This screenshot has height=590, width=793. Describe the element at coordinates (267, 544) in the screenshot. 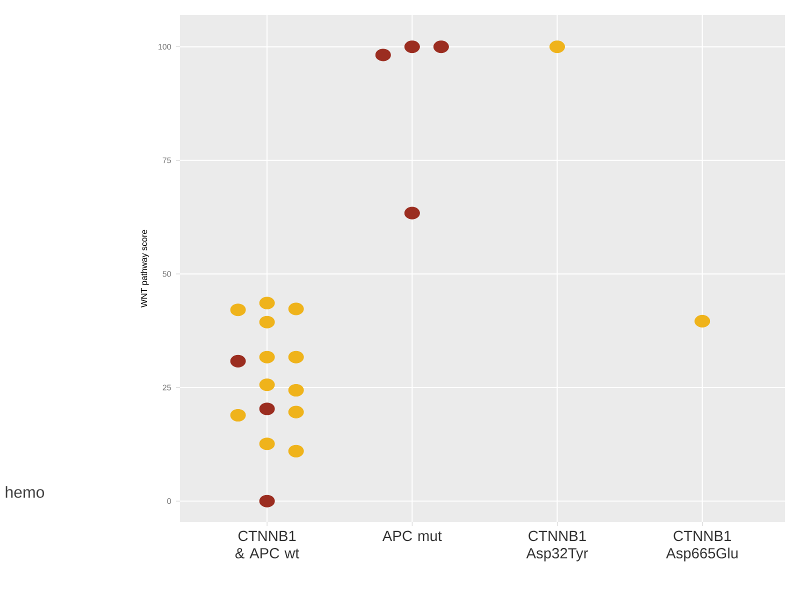

I see `x-tick-label: CTNNB1 & APC wt` at that location.